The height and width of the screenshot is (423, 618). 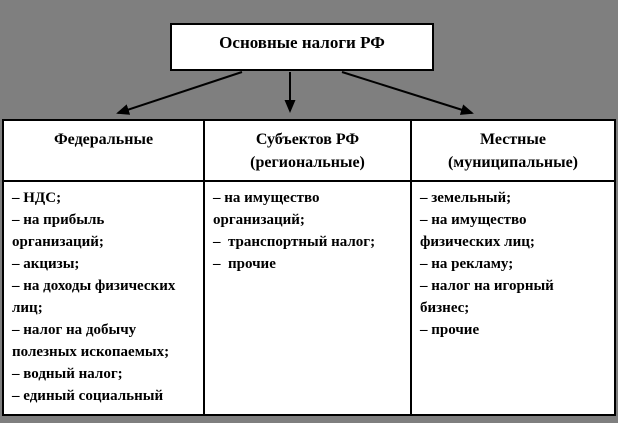 I want to click on tax-list-item: – водный налог;, so click(x=67, y=374).